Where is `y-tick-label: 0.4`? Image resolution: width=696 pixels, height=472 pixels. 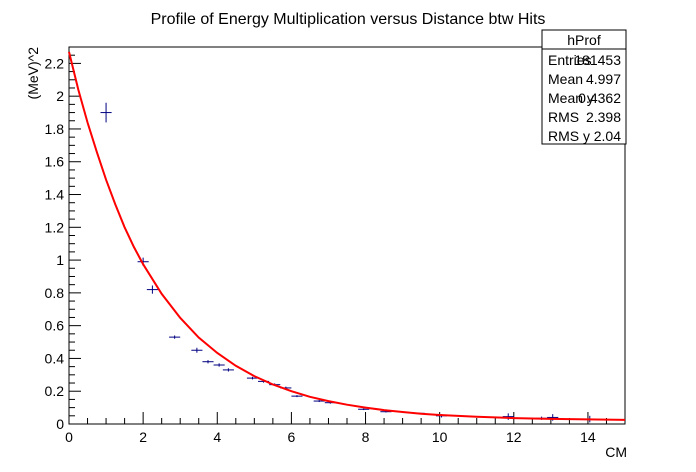
y-tick-label: 0.4 is located at coordinates (55, 358).